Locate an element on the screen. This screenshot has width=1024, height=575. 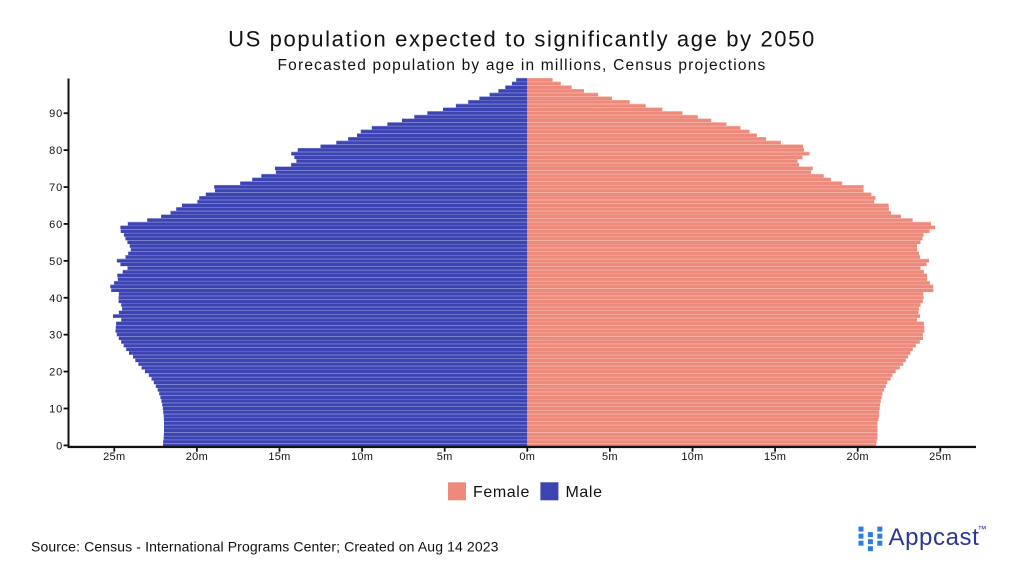
svg-text: 60 is located at coordinates (56, 225).